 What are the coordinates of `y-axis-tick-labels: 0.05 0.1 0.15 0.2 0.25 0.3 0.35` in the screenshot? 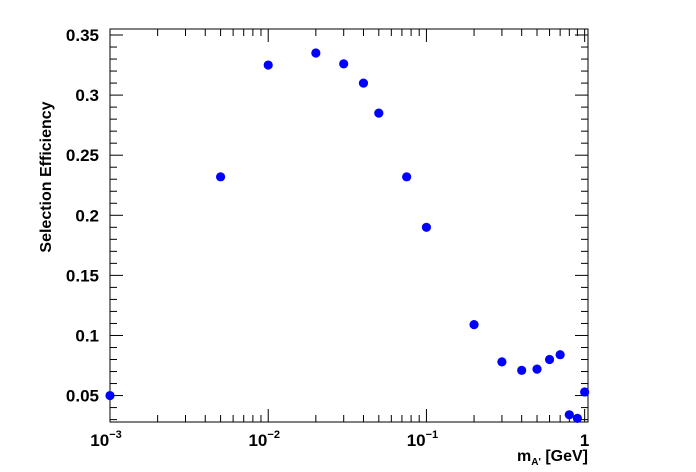 It's located at (82, 216).